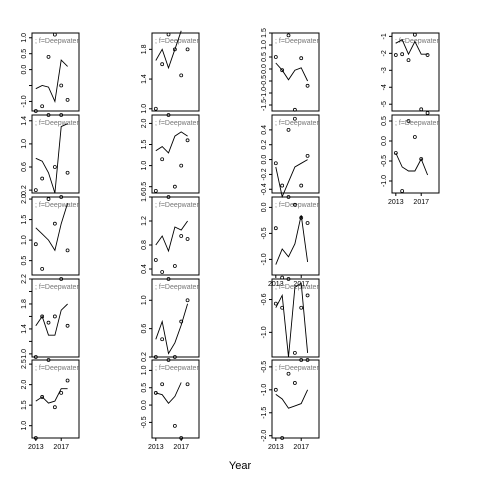 The height and width of the screenshot is (480, 480). I want to click on panel-4-0: ; f=Deepwater 1.0 1.5 2.0 2.5 2013 2017, so click(50, 404).